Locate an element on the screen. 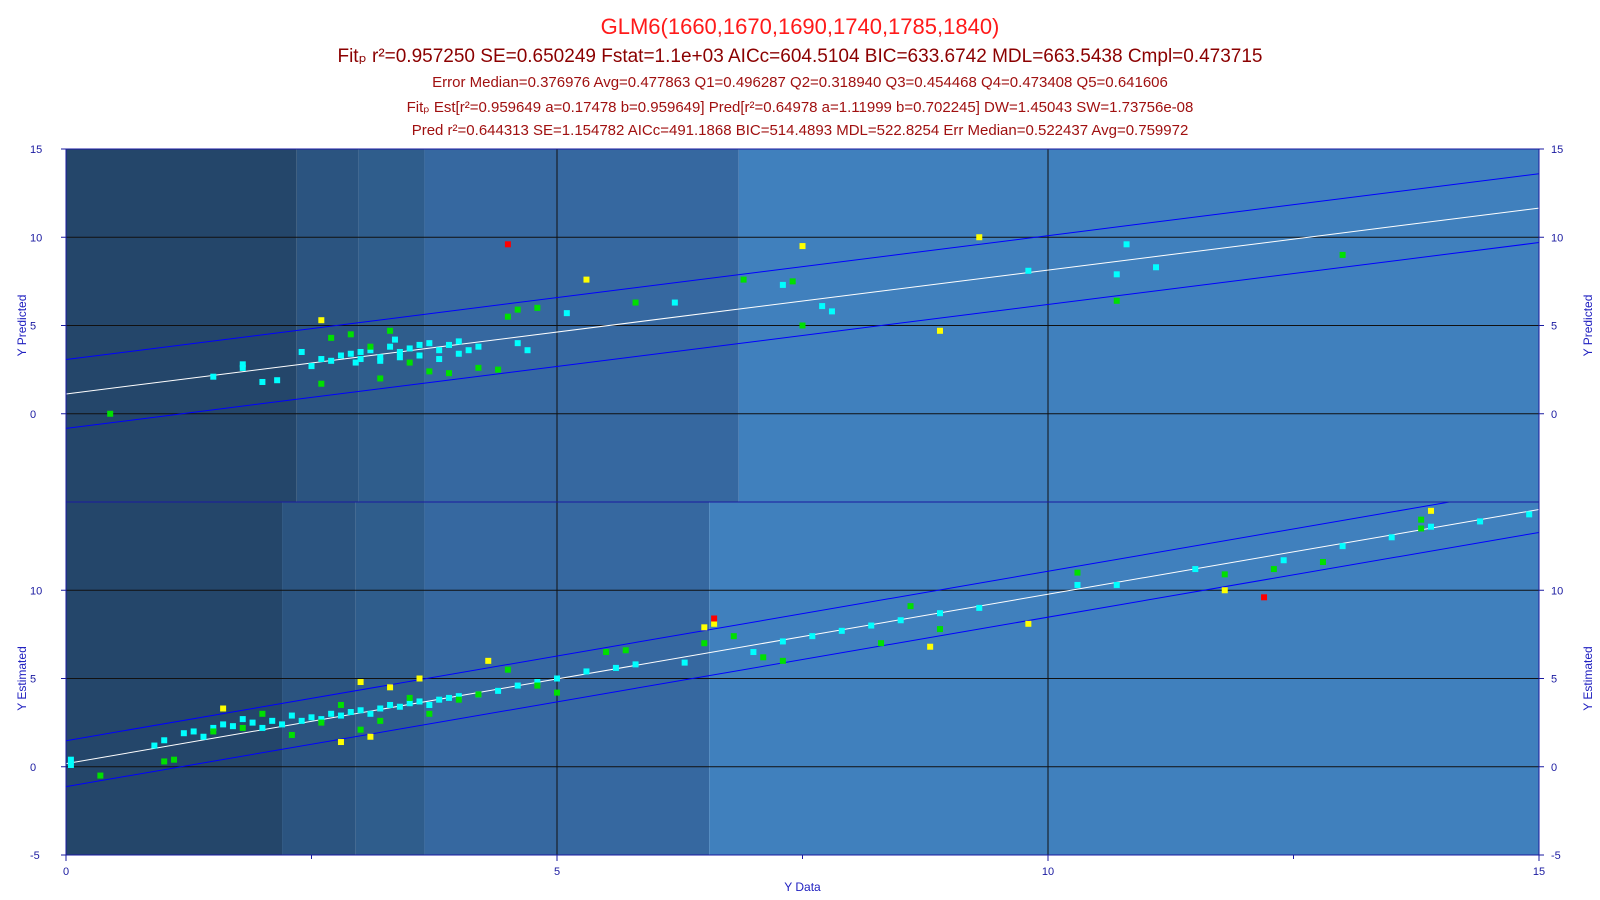 This screenshot has width=1600, height=900. bottom-ytick-right: -5 is located at coordinates (1556, 856).